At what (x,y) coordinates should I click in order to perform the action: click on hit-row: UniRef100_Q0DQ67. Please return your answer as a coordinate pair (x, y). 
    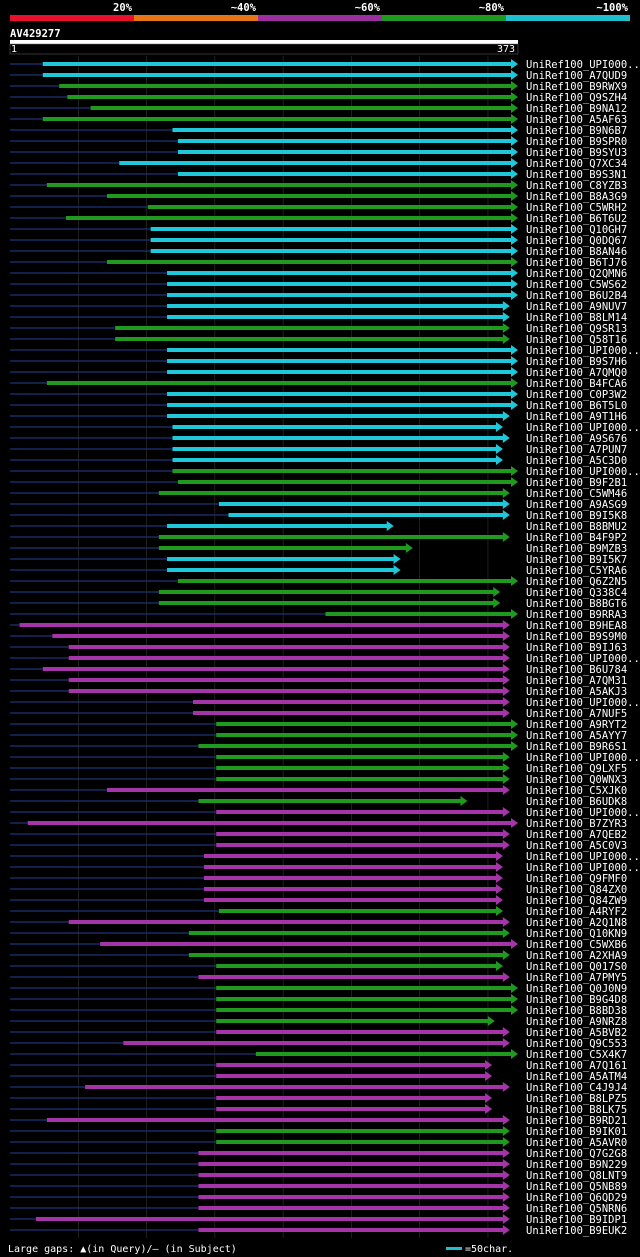
    Looking at the image, I should click on (318, 241).